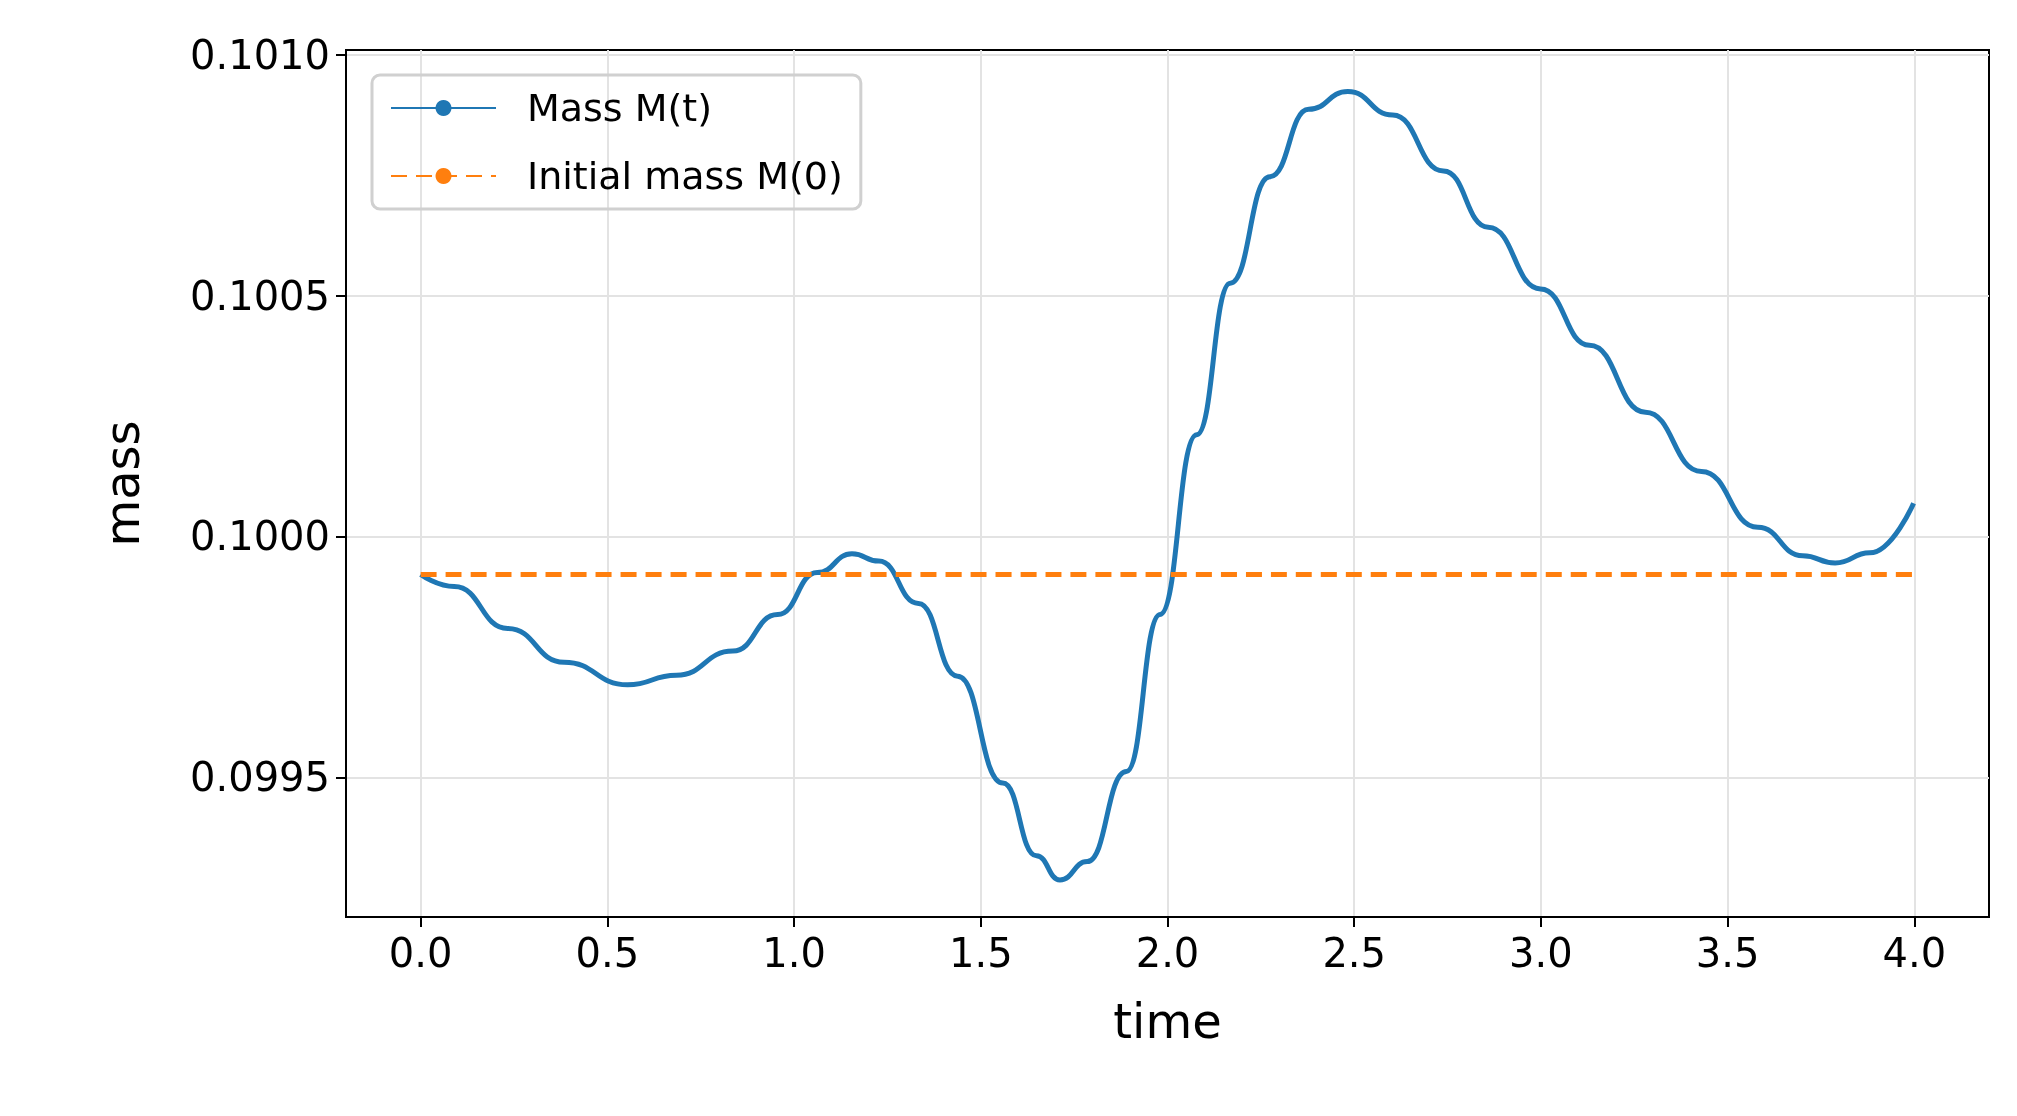 The height and width of the screenshot is (1116, 2017). What do you see at coordinates (1727, 953) in the screenshot?
I see `x-tick-label: 3.5` at bounding box center [1727, 953].